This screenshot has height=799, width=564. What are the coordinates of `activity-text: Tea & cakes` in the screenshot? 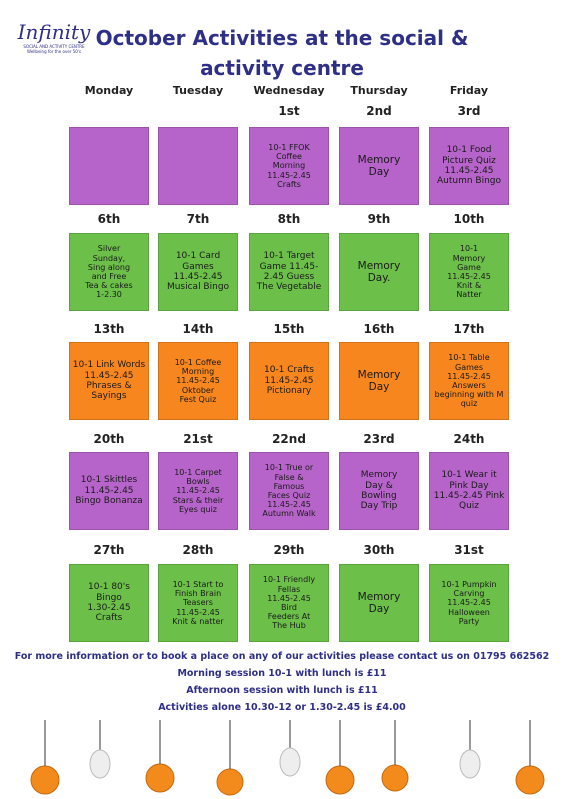 It's located at (109, 286).